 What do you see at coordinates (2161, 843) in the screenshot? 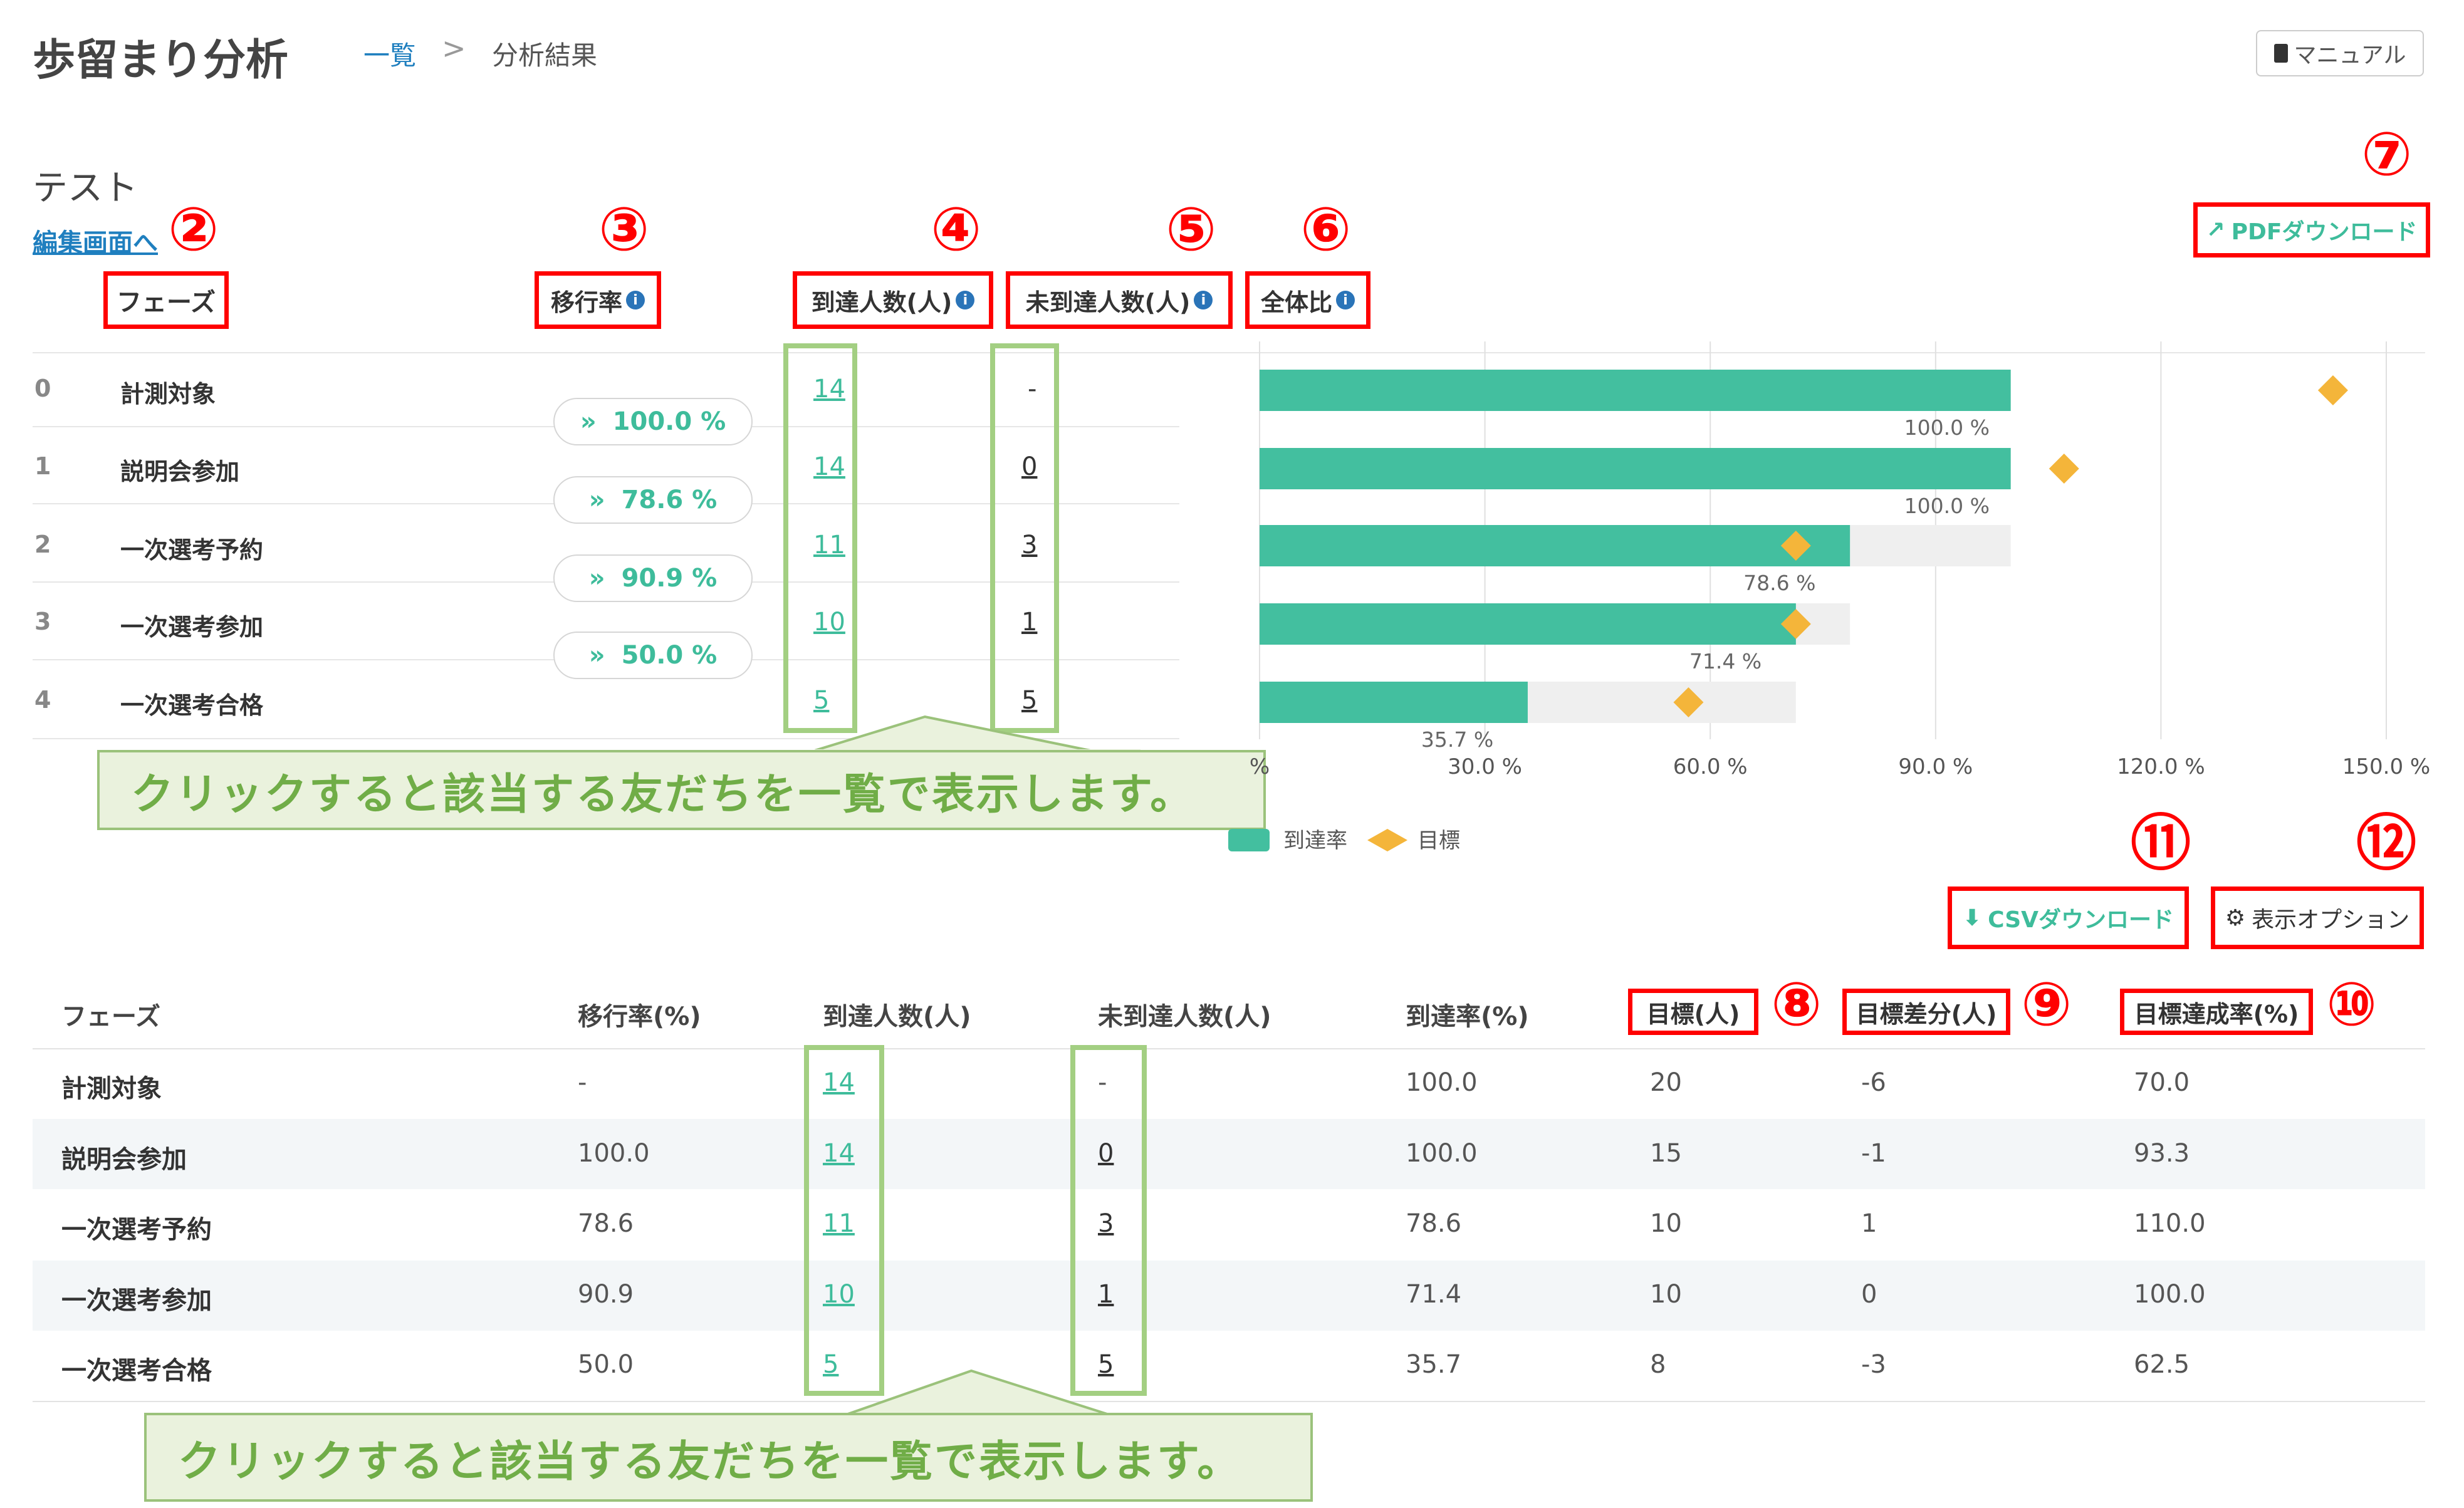
I see `marker-11: ⑪` at bounding box center [2161, 843].